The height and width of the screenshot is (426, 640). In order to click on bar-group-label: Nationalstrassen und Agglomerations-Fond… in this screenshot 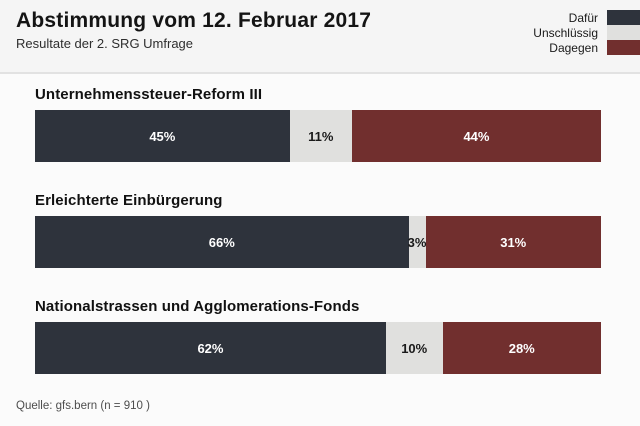, I will do `click(197, 306)`.